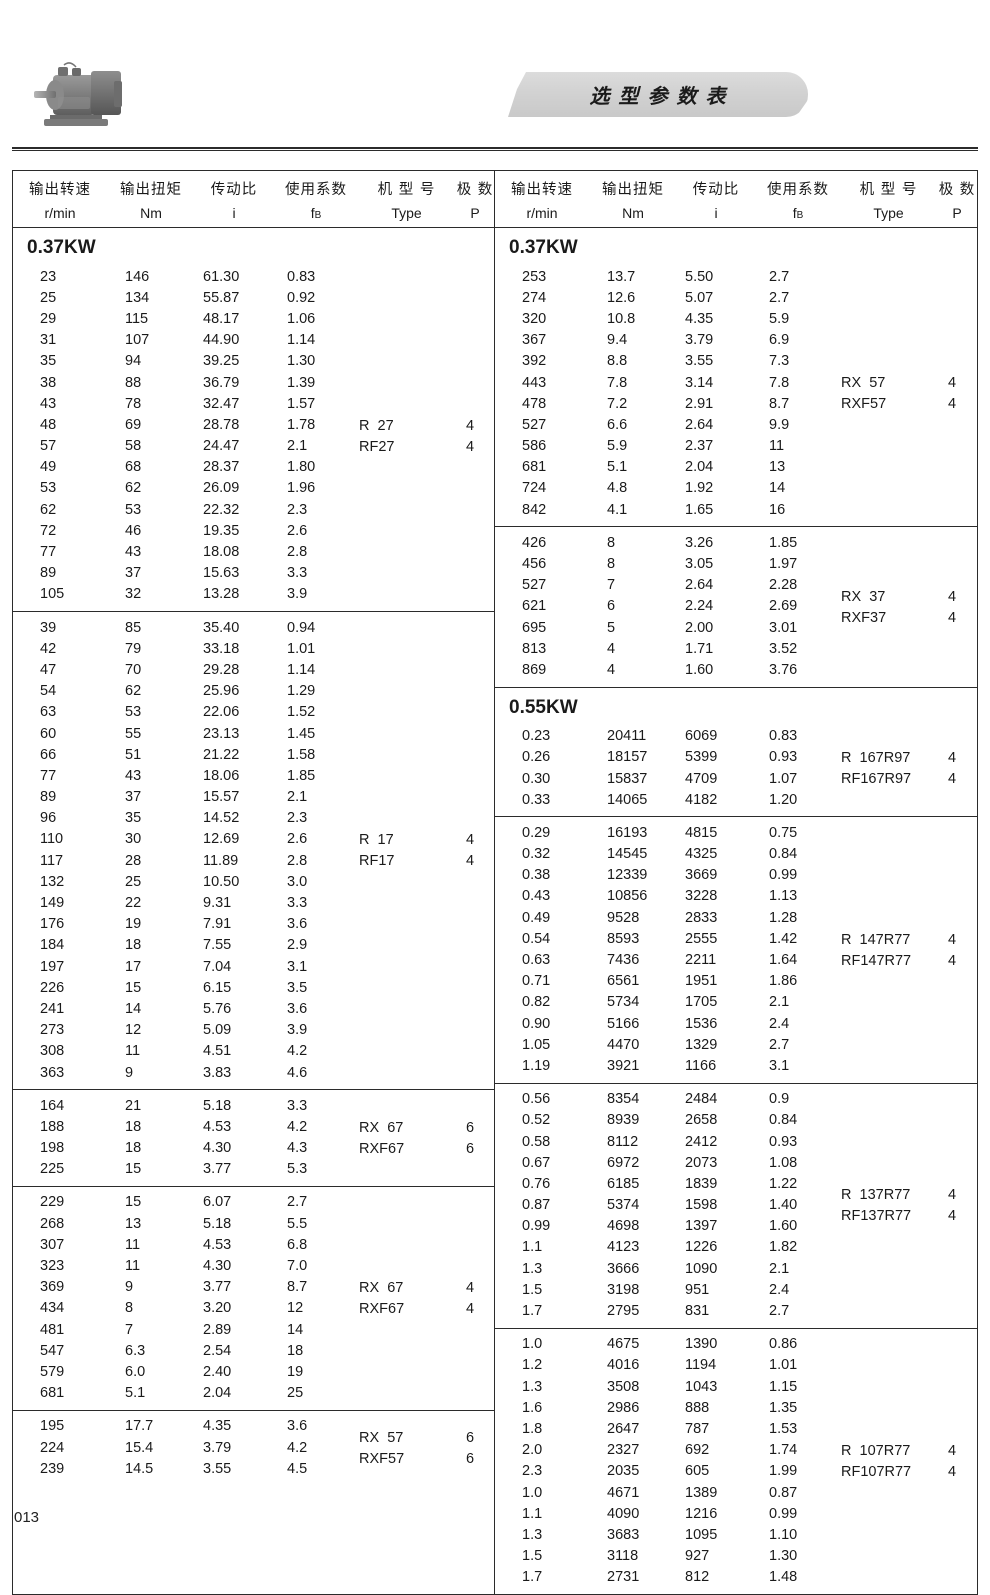 The width and height of the screenshot is (990, 1595). Describe the element at coordinates (536, 757) in the screenshot. I see `cell-rpm: 0.26` at that location.